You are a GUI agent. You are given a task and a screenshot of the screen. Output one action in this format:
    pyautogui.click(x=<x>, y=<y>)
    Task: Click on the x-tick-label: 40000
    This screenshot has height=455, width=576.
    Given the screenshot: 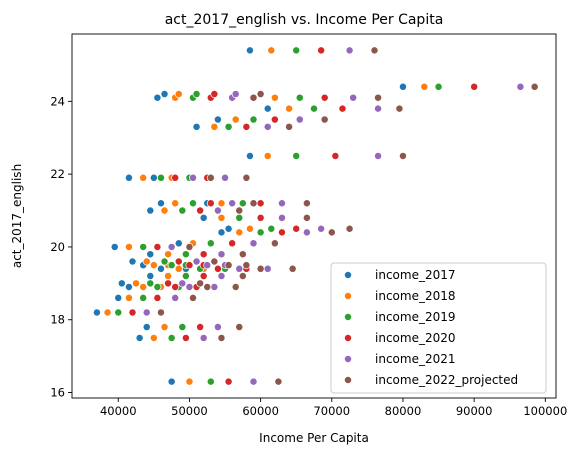 What is the action you would take?
    pyautogui.click(x=118, y=411)
    